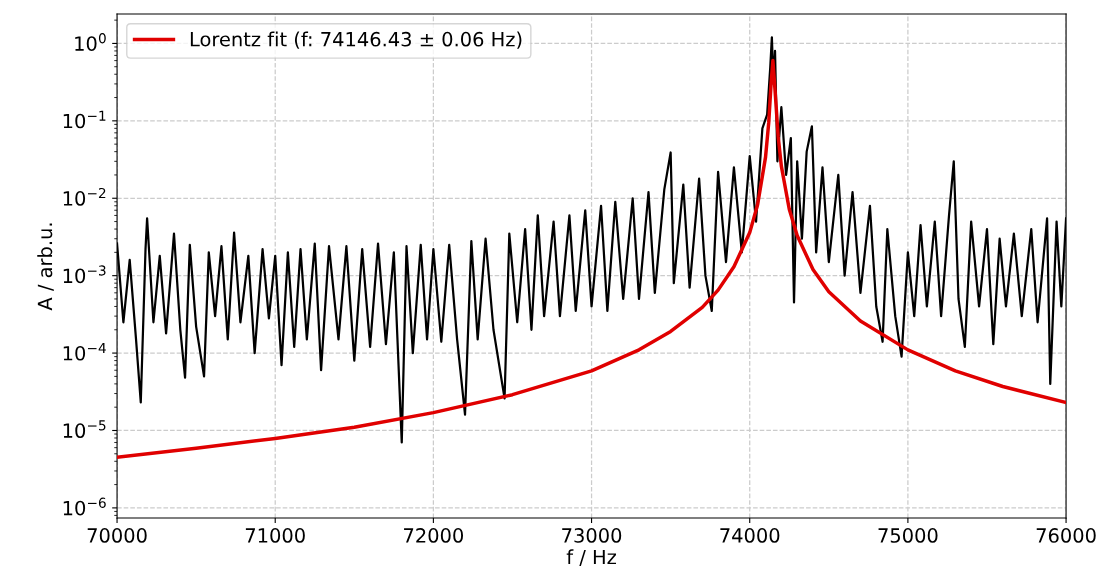 The width and height of the screenshot is (1097, 569). Describe the element at coordinates (275, 535) in the screenshot. I see `x-tick-label: 71000` at that location.